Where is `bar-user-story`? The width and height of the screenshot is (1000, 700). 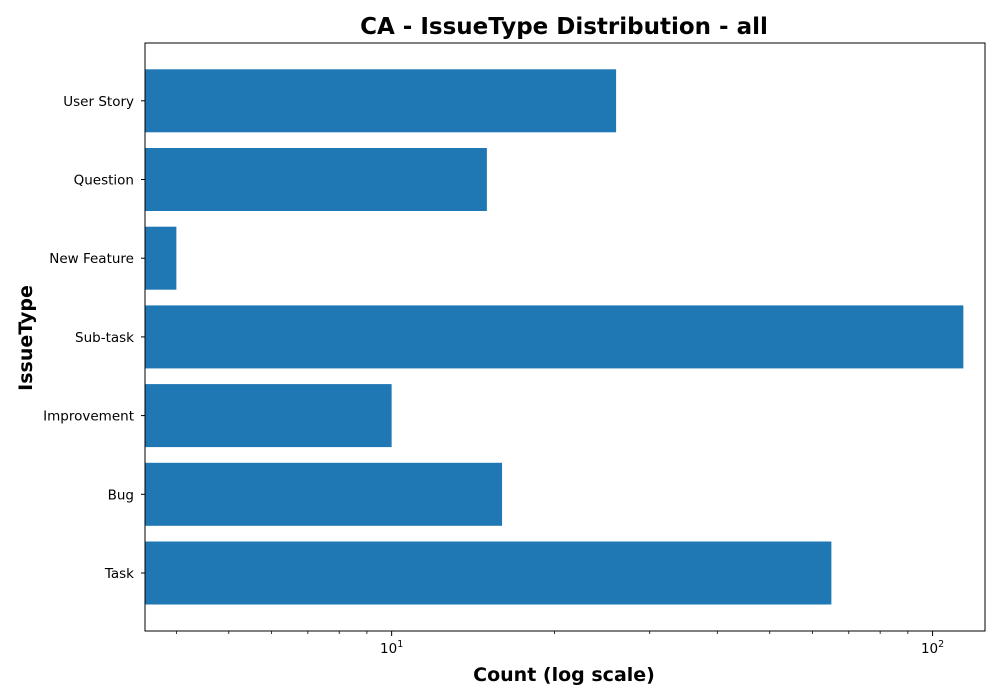 bar-user-story is located at coordinates (381, 101).